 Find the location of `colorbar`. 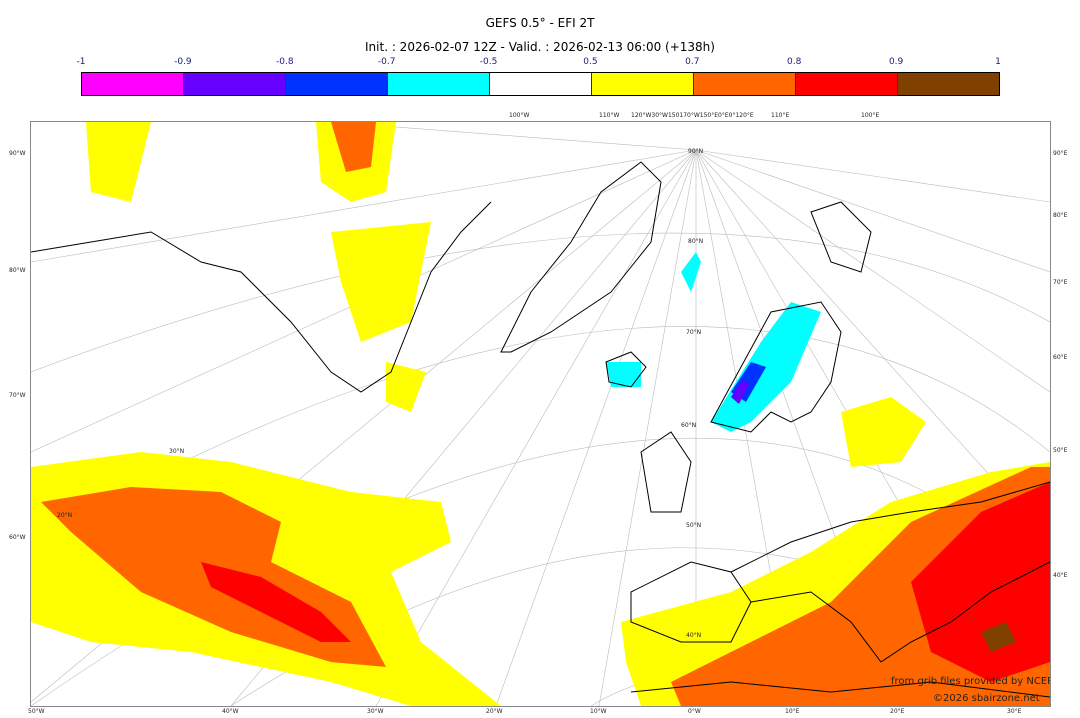

colorbar is located at coordinates (540, 84).